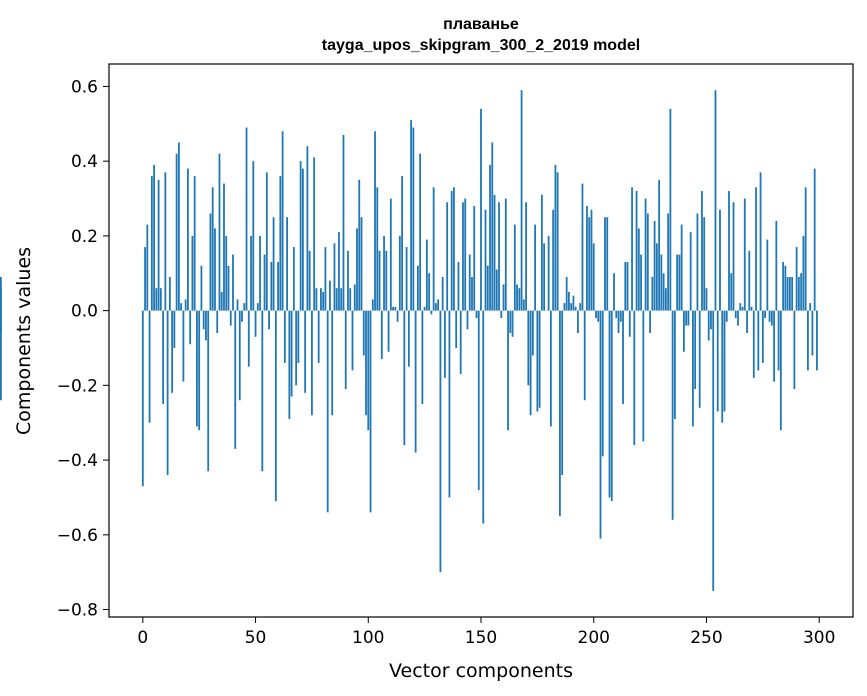  I want to click on y-tick-label: 0.2, so click(84, 237).